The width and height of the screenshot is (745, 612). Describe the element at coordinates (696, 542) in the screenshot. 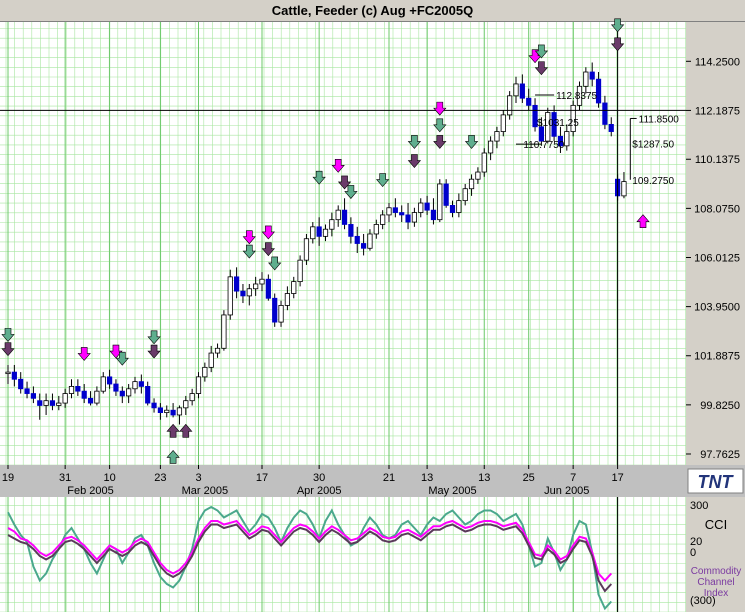

I see `cci-tick-label: 20` at that location.